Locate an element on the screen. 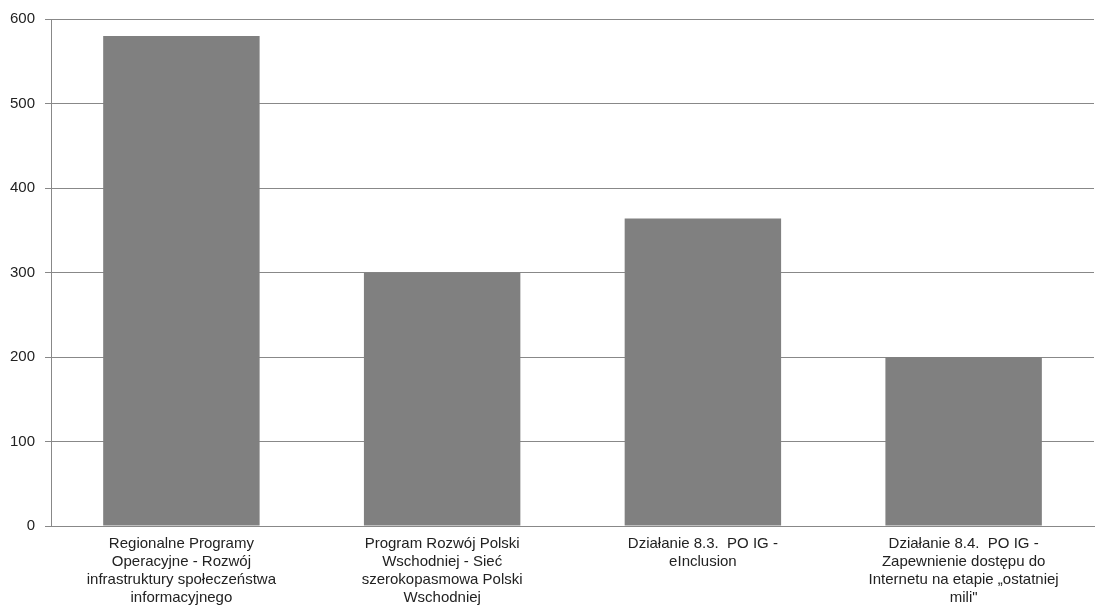 This screenshot has width=1096, height=610. y-tick-label: 400 is located at coordinates (23, 187).